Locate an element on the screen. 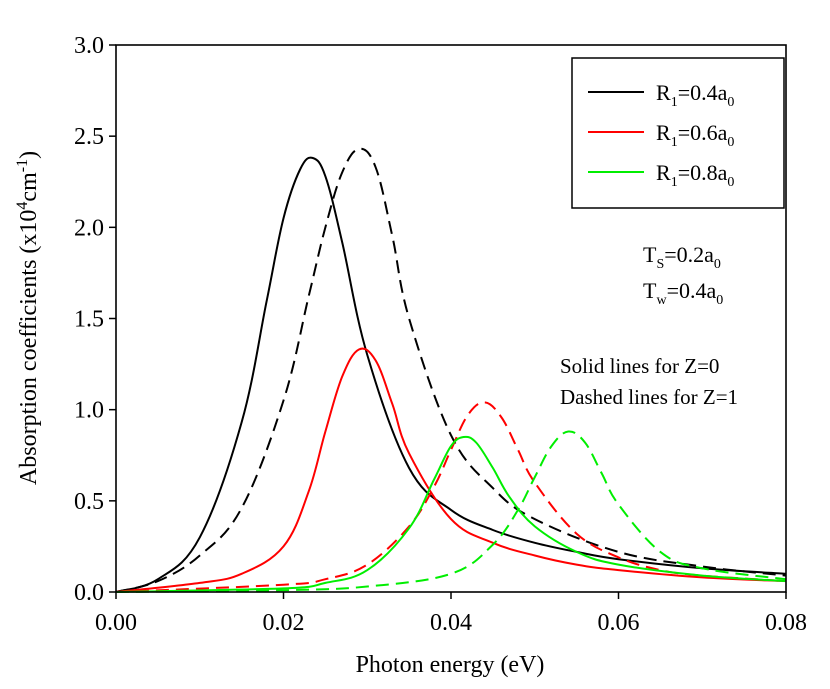  x-axis-label: Photon energy (eV) is located at coordinates (450, 665).